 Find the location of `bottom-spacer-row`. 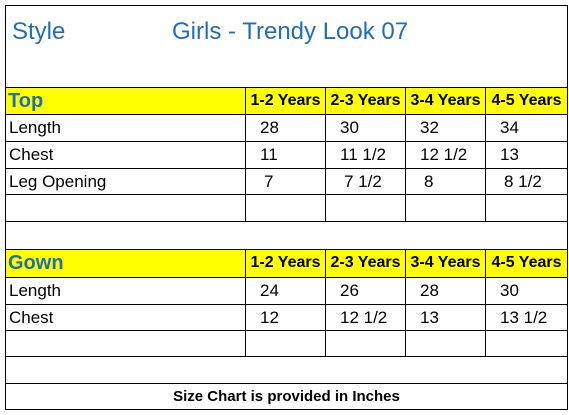

bottom-spacer-row is located at coordinates (286, 370).